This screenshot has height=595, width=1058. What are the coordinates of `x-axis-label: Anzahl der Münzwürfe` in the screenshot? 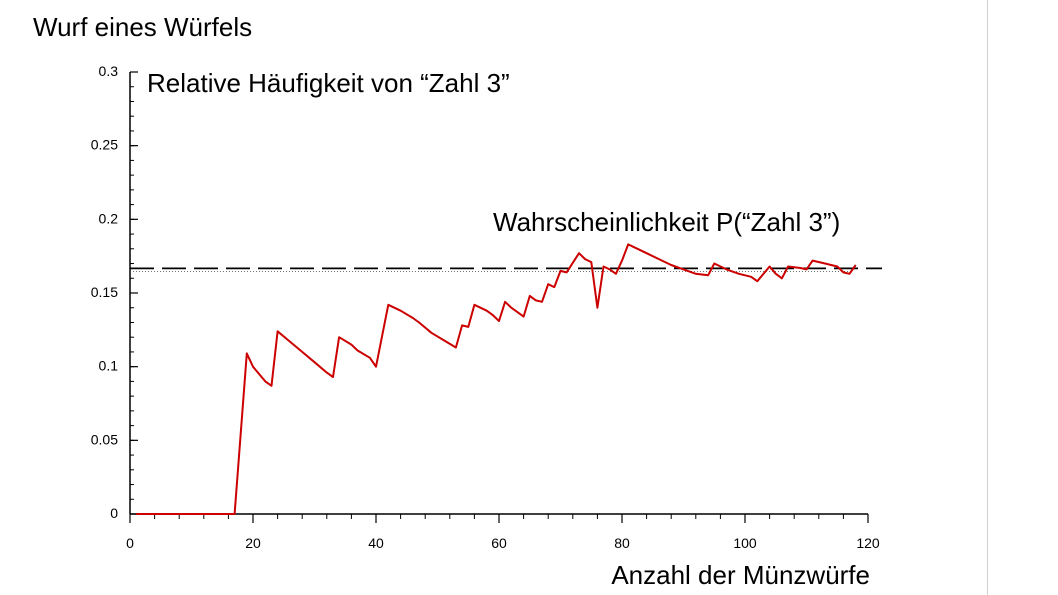 It's located at (740, 575).